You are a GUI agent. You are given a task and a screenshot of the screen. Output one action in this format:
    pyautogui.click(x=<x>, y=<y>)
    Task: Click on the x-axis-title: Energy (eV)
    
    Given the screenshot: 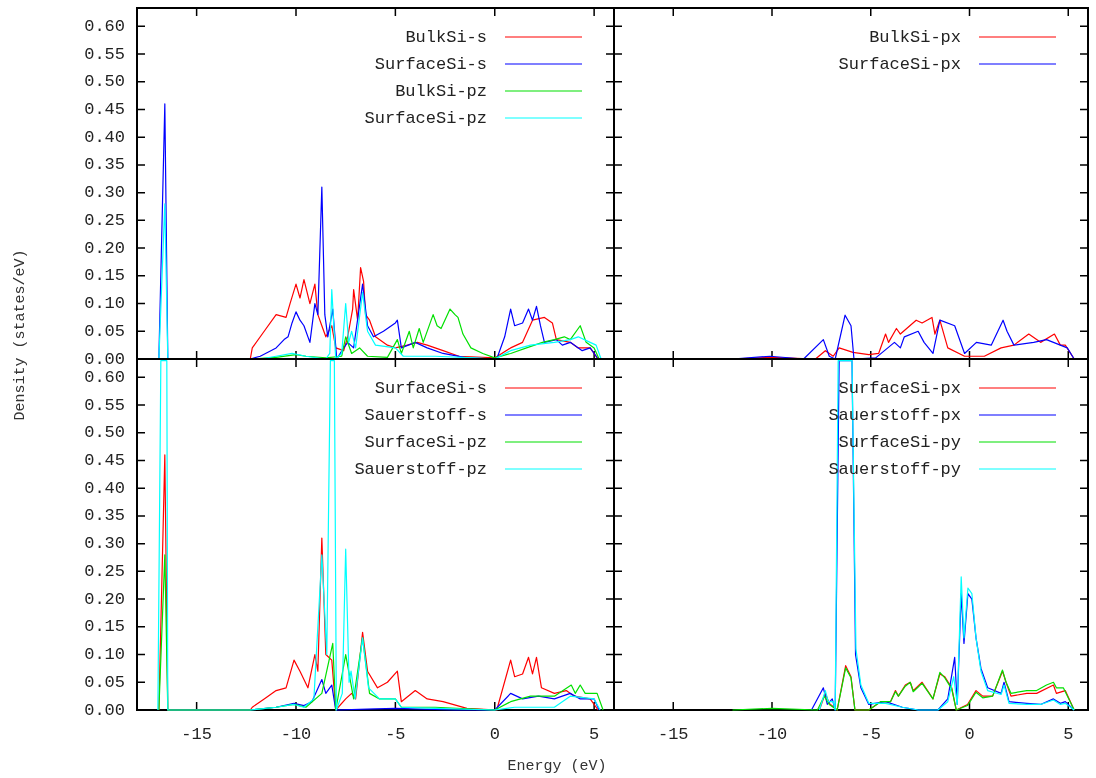 What is the action you would take?
    pyautogui.click(x=557, y=766)
    